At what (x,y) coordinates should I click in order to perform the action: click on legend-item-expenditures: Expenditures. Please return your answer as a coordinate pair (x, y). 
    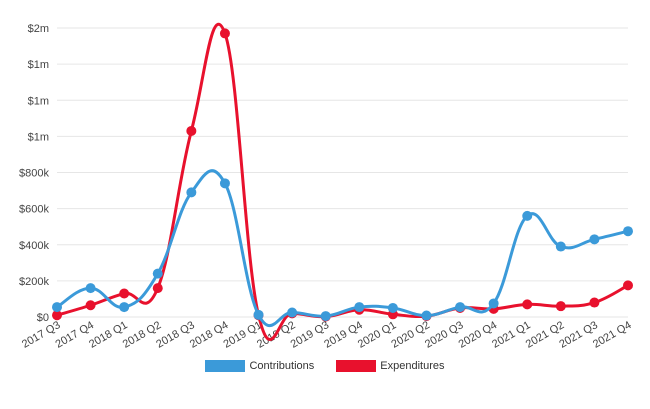
    Looking at the image, I should click on (390, 366).